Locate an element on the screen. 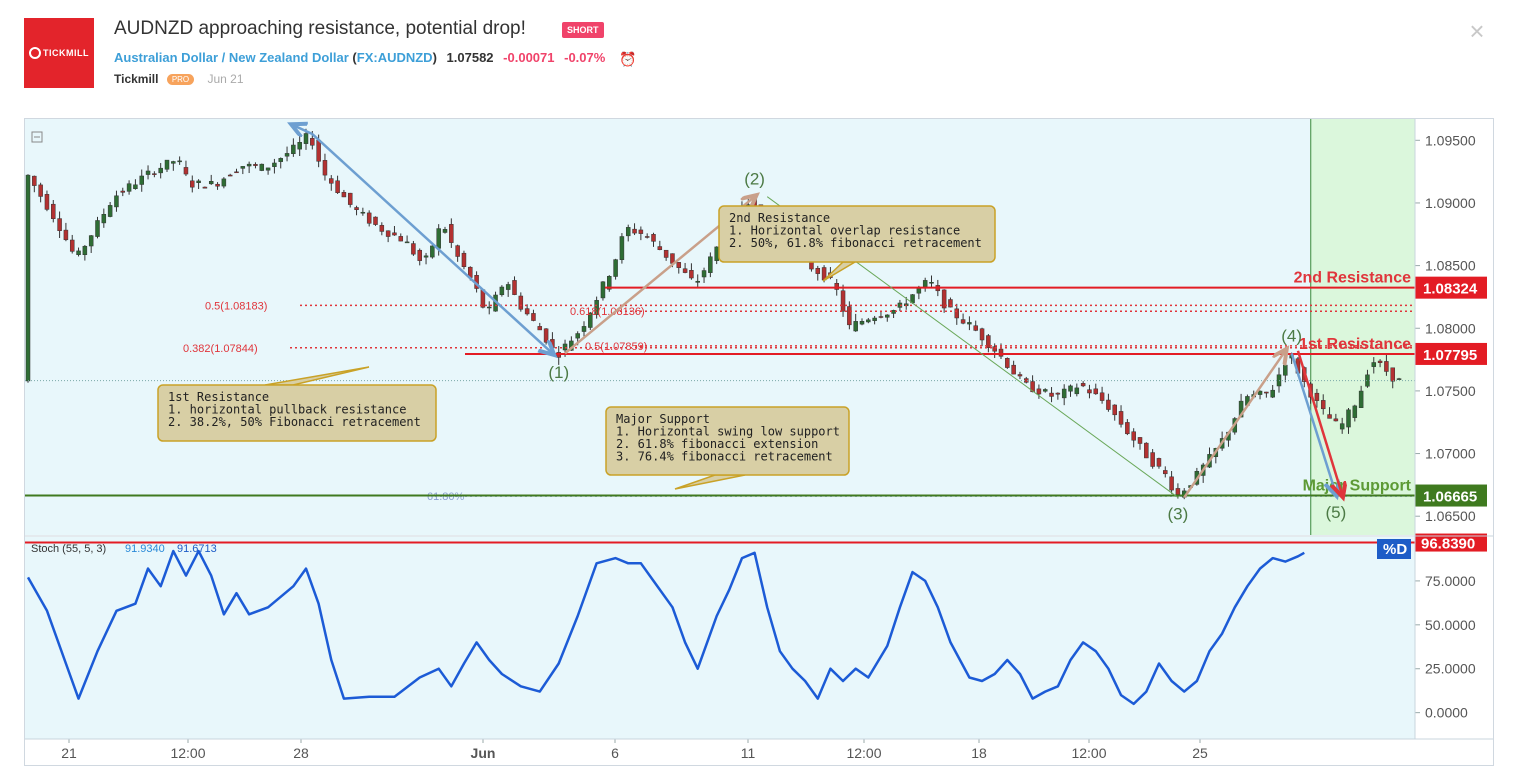  author-line: Tickmill PRO Jun 21 is located at coordinates (179, 79).